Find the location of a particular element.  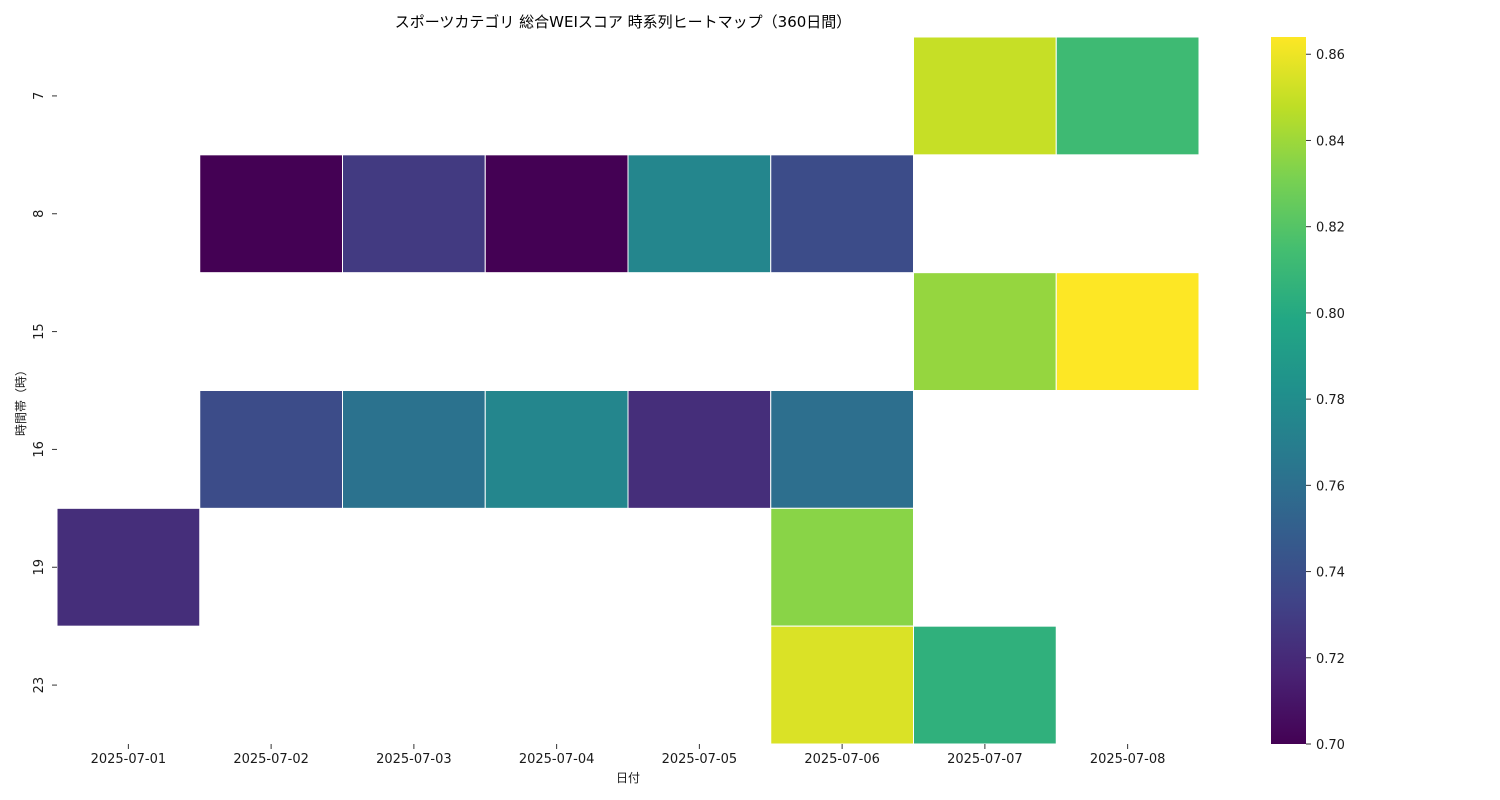

x-tick-label: 2025-07-08 is located at coordinates (1128, 759).